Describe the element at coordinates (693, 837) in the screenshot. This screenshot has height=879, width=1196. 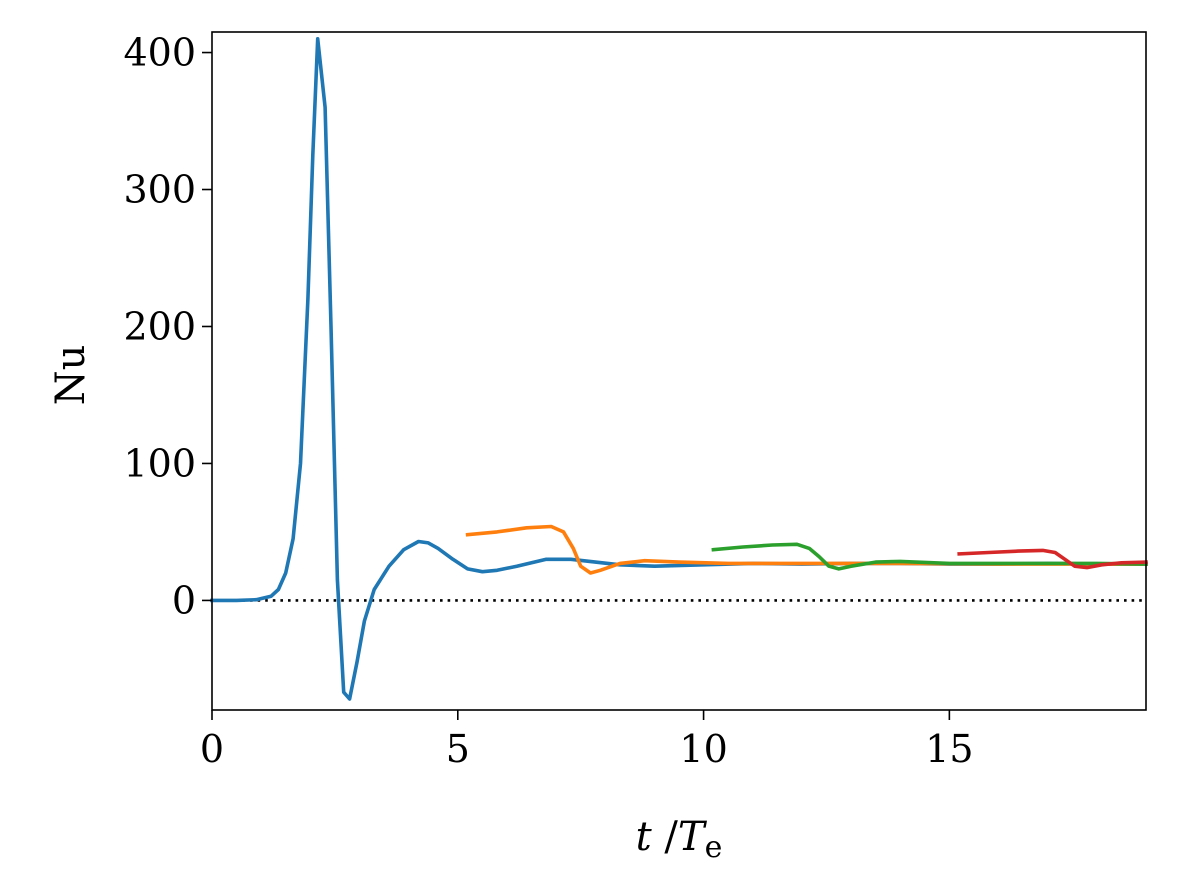
I see `x-axis-label-T: T` at that location.